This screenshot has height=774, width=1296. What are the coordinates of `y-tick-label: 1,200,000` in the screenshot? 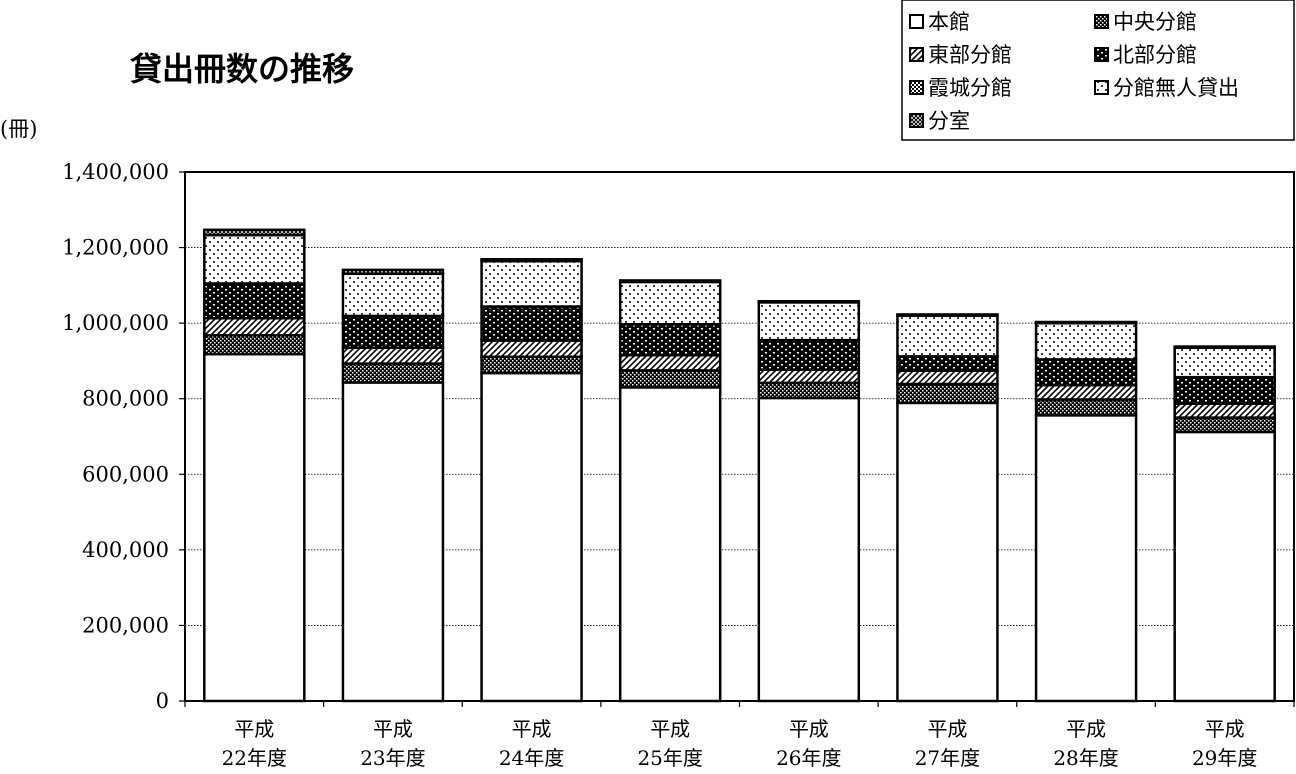 It's located at (115, 248).